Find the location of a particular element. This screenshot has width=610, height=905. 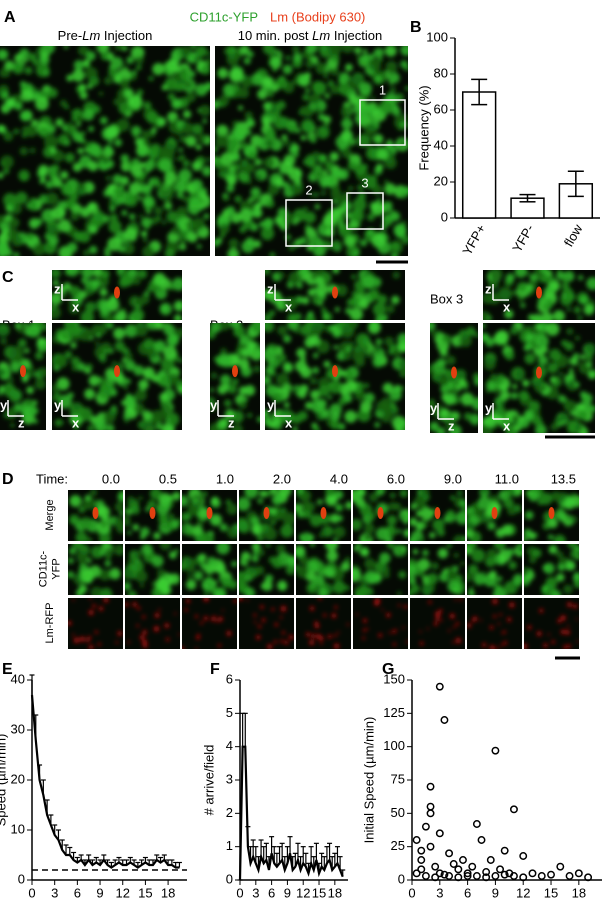

time-value: 1.0 is located at coordinates (225, 478).